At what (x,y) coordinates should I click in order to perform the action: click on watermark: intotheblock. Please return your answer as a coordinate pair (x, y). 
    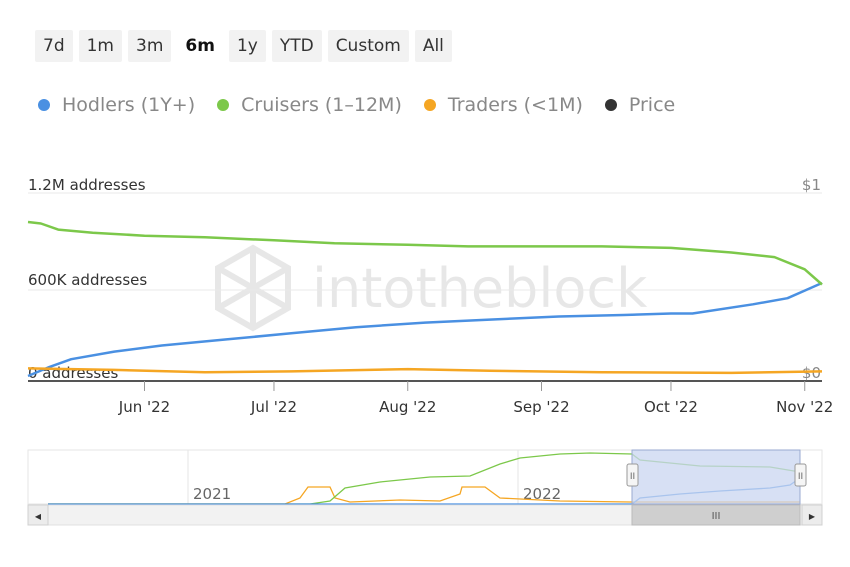
    Looking at the image, I should click on (431, 288).